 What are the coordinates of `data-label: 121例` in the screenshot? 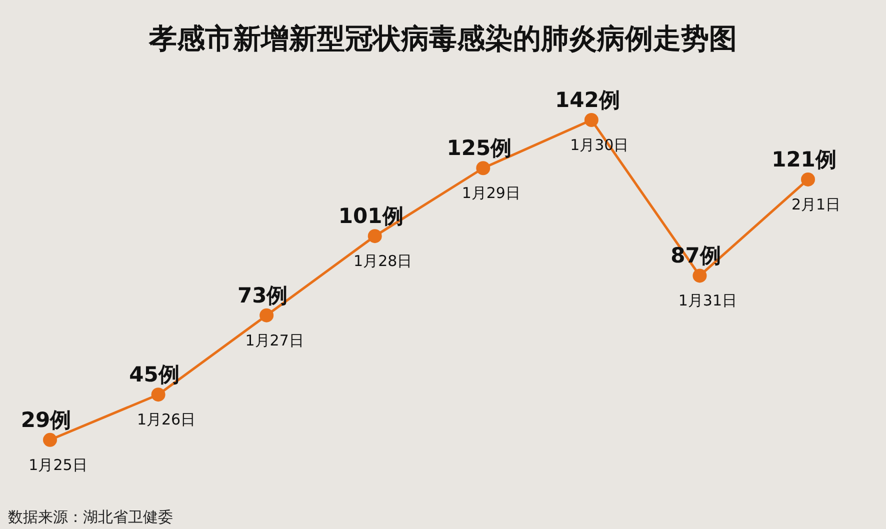 It's located at (804, 159).